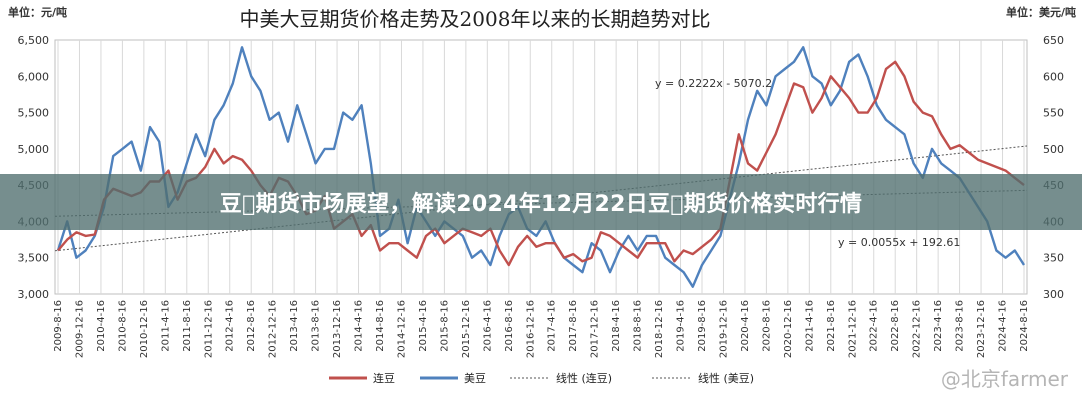  What do you see at coordinates (552, 326) in the screenshot?
I see `x-tick-label: 2017-4-16` at bounding box center [552, 326].